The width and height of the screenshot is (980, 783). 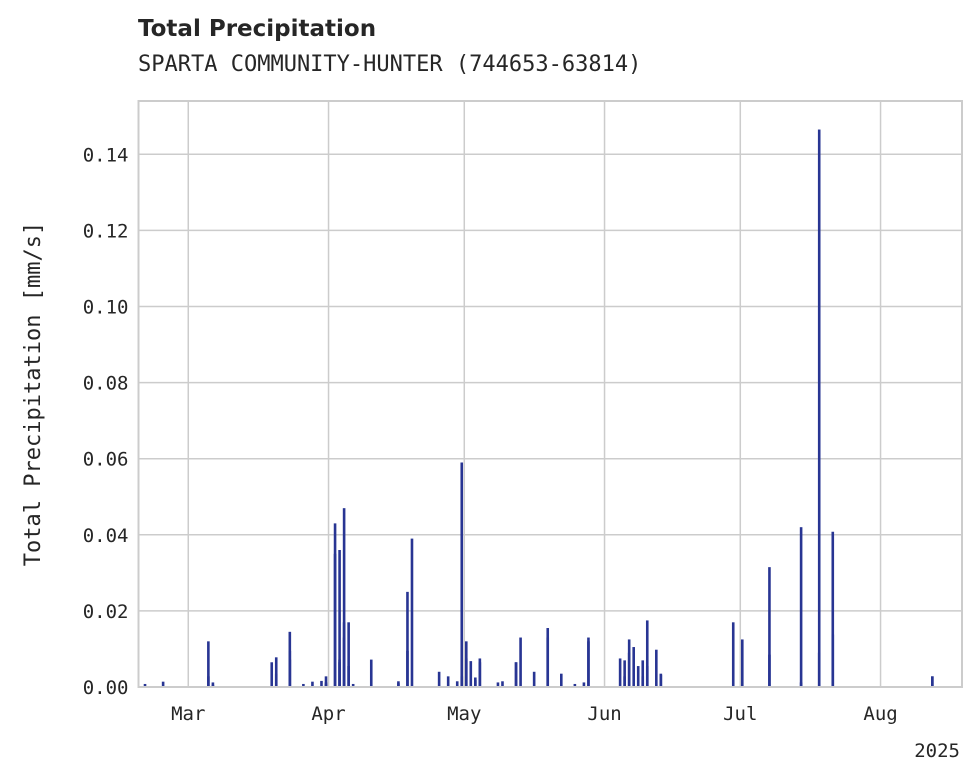 What do you see at coordinates (106, 688) in the screenshot?
I see `y-tick-label: 0.00` at bounding box center [106, 688].